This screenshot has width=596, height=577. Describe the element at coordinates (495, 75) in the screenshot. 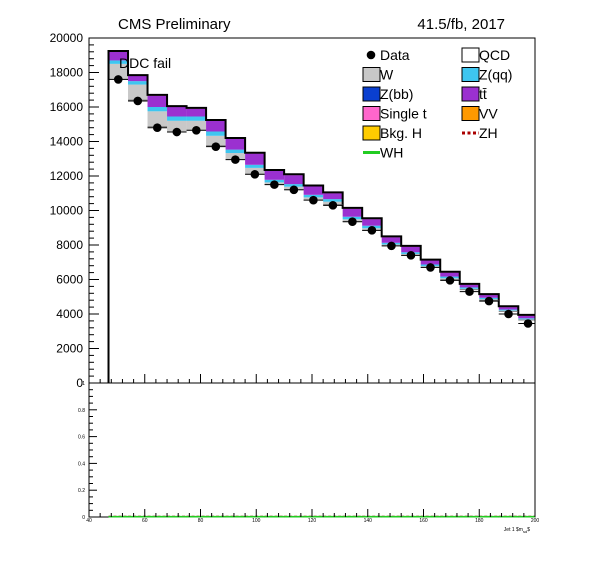

I see `legend-label-z-qq: Z(qq)` at that location.